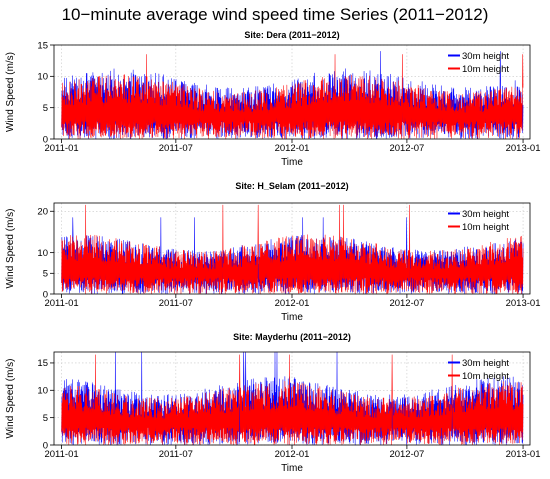 The width and height of the screenshot is (550, 479). I want to click on panel-title: Site: H_Selam (2011−2012), so click(291, 186).